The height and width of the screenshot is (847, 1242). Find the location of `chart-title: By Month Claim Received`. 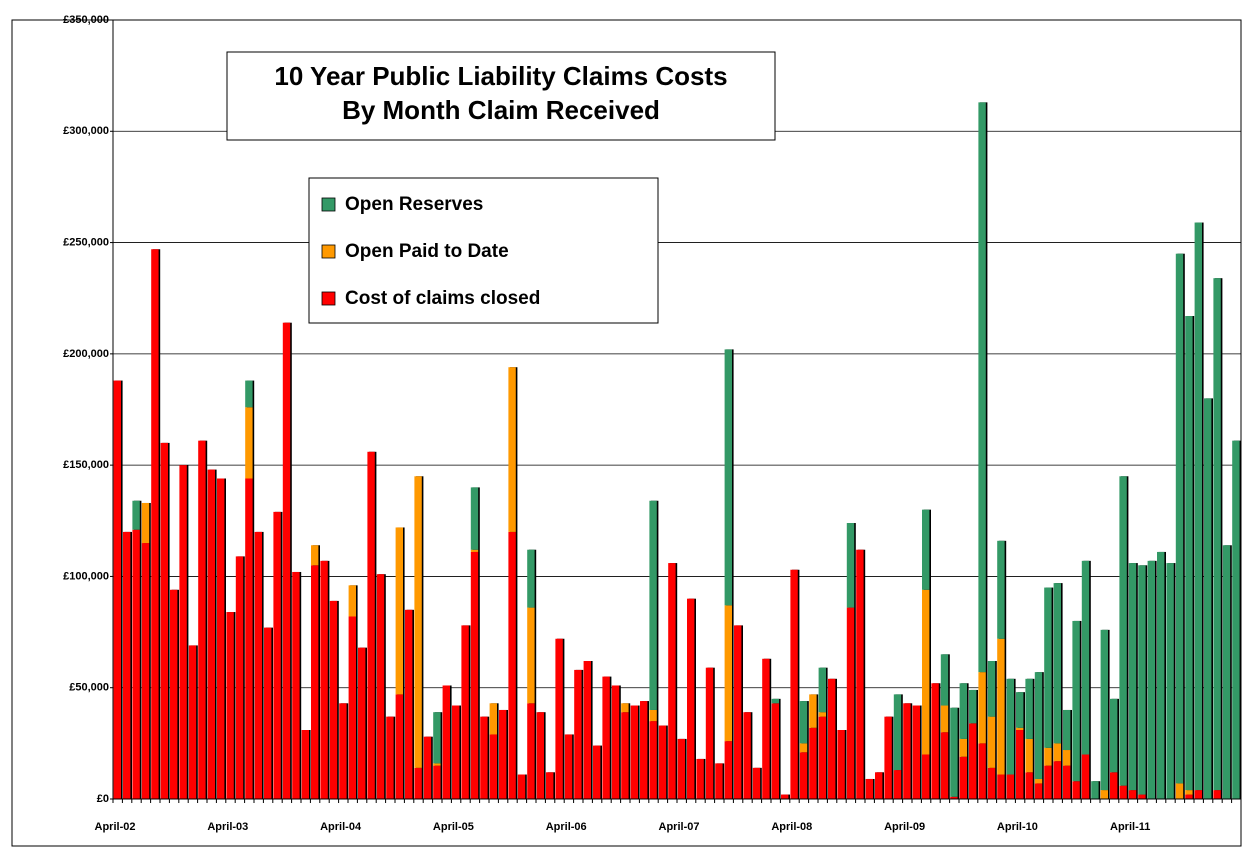

chart-title: By Month Claim Received is located at coordinates (501, 110).